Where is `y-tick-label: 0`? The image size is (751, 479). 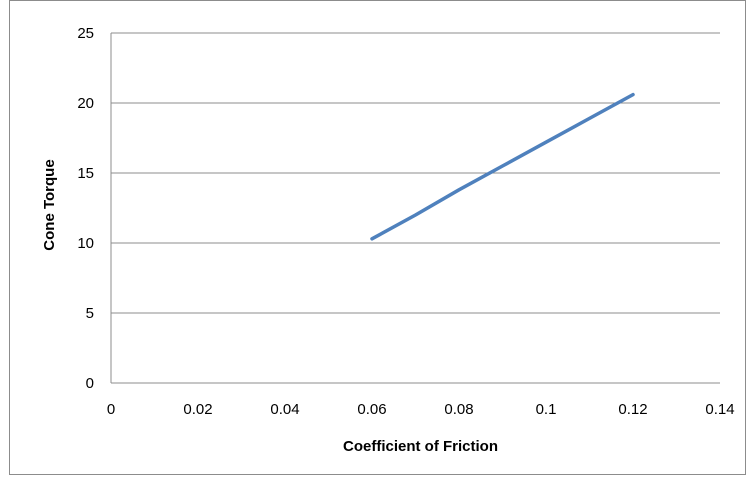 y-tick-label: 0 is located at coordinates (90, 383).